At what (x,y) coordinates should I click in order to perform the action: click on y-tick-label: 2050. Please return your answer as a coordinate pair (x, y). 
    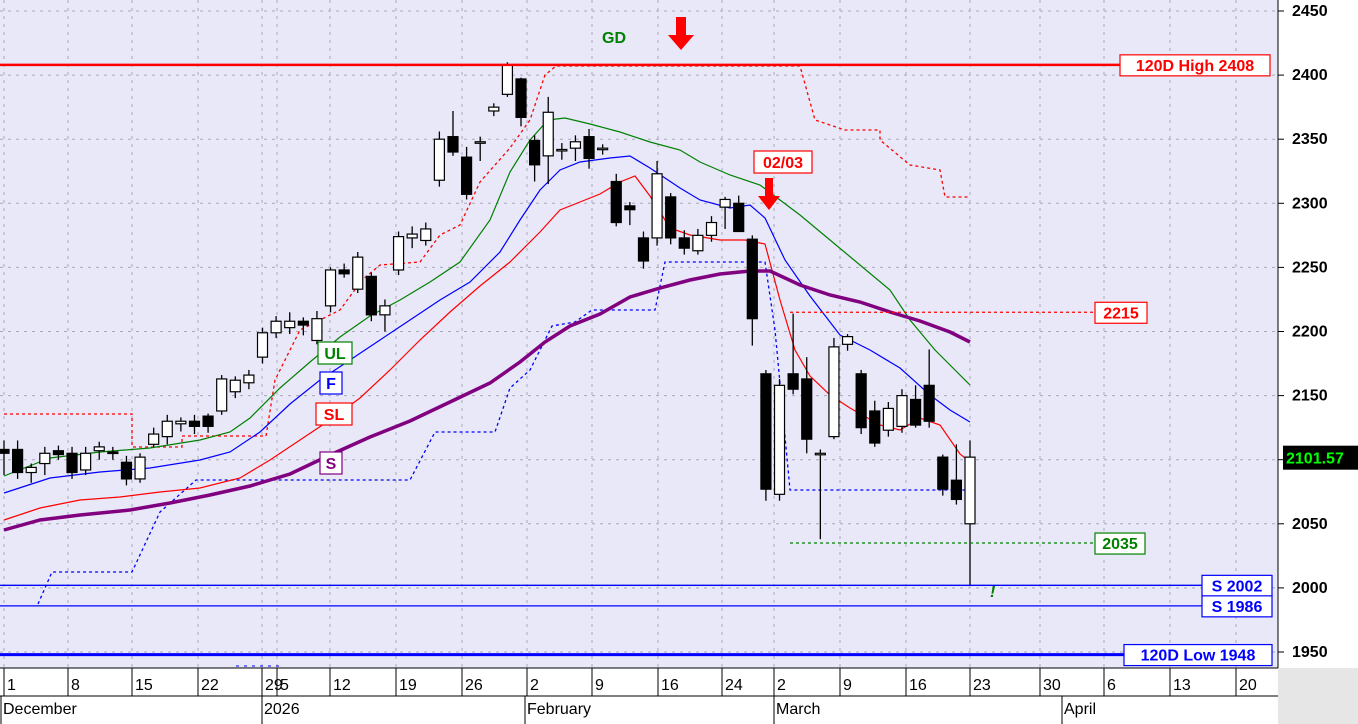
    Looking at the image, I should click on (1310, 524).